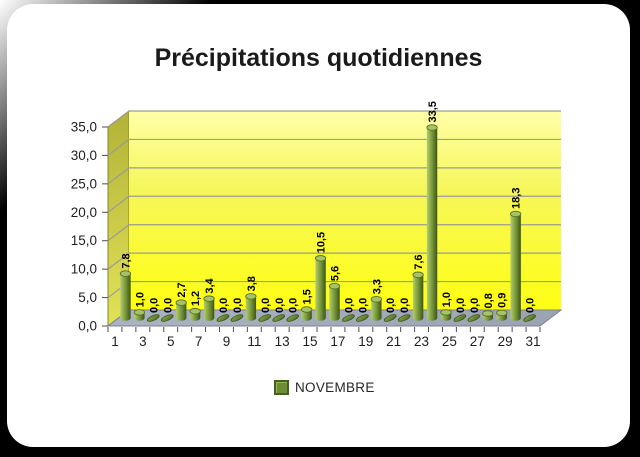 The image size is (640, 457). Describe the element at coordinates (84, 155) in the screenshot. I see `y-axis-label: 30,0` at that location.